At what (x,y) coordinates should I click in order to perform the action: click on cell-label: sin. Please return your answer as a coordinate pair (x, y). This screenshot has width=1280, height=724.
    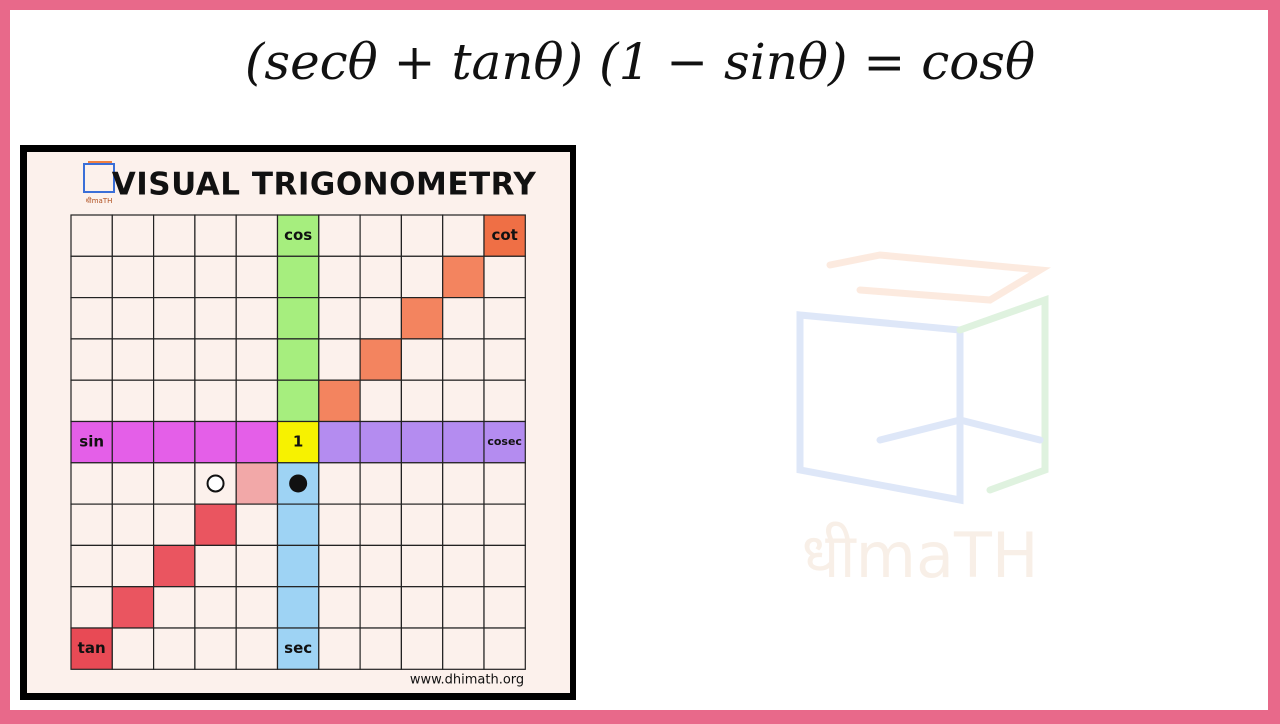
    Looking at the image, I should click on (91, 442).